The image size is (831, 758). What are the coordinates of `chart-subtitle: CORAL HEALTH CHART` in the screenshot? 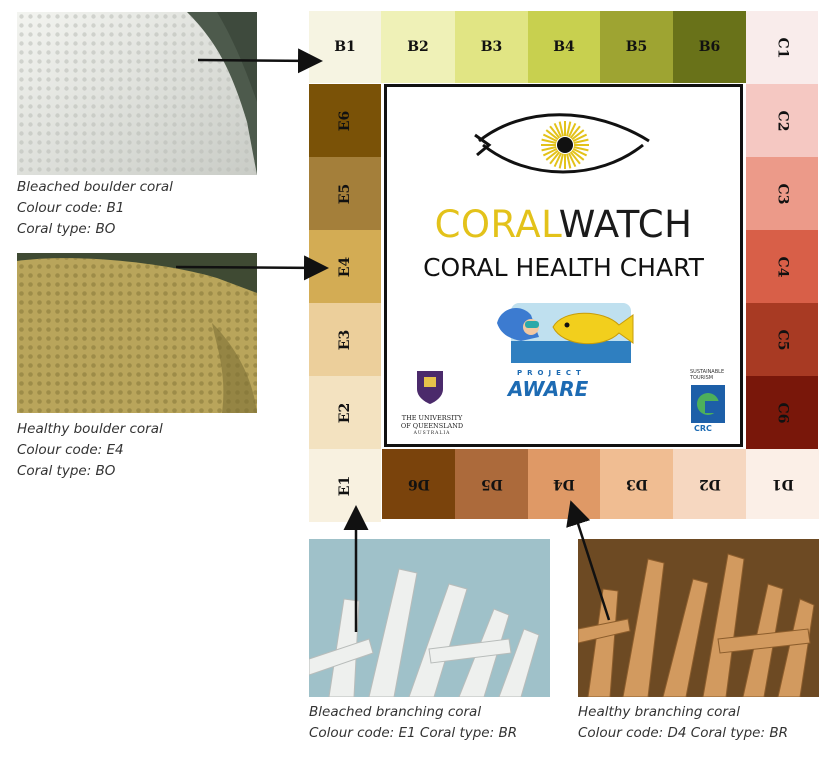 It's located at (563, 267).